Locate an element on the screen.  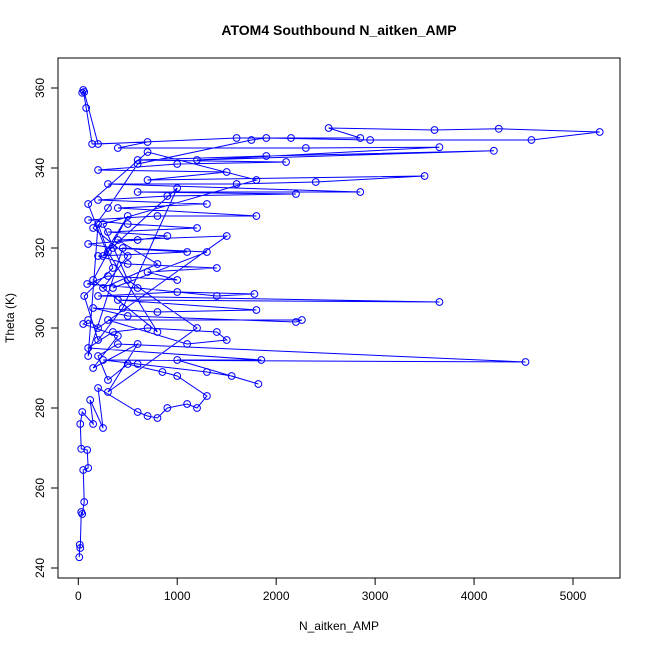
y-tick-label: 280 is located at coordinates (40, 408).